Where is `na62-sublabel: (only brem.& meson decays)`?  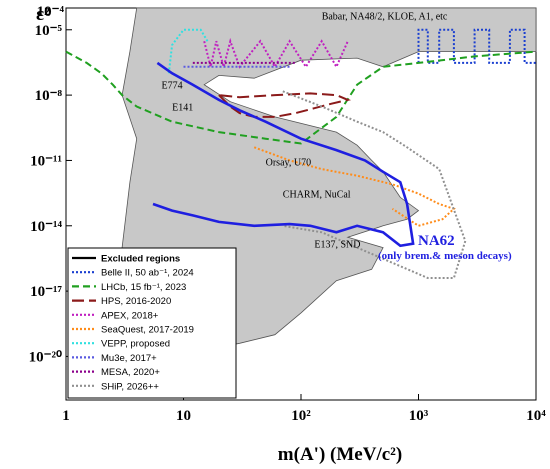 na62-sublabel: (only brem.& meson decays) is located at coordinates (445, 256).